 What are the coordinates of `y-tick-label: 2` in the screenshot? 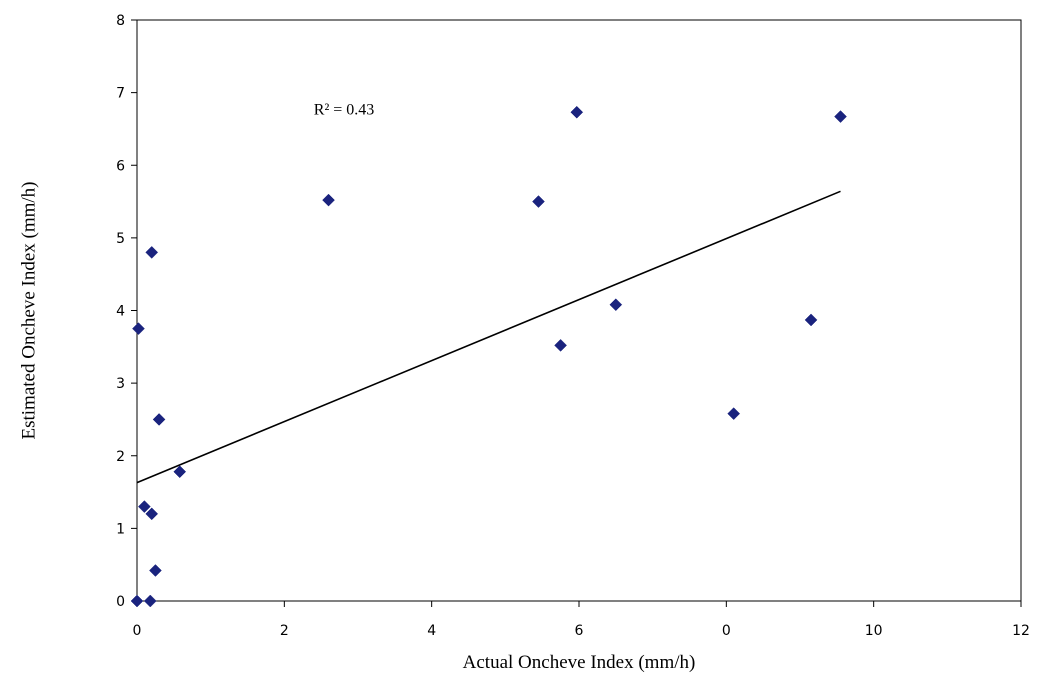 It's located at (120, 457).